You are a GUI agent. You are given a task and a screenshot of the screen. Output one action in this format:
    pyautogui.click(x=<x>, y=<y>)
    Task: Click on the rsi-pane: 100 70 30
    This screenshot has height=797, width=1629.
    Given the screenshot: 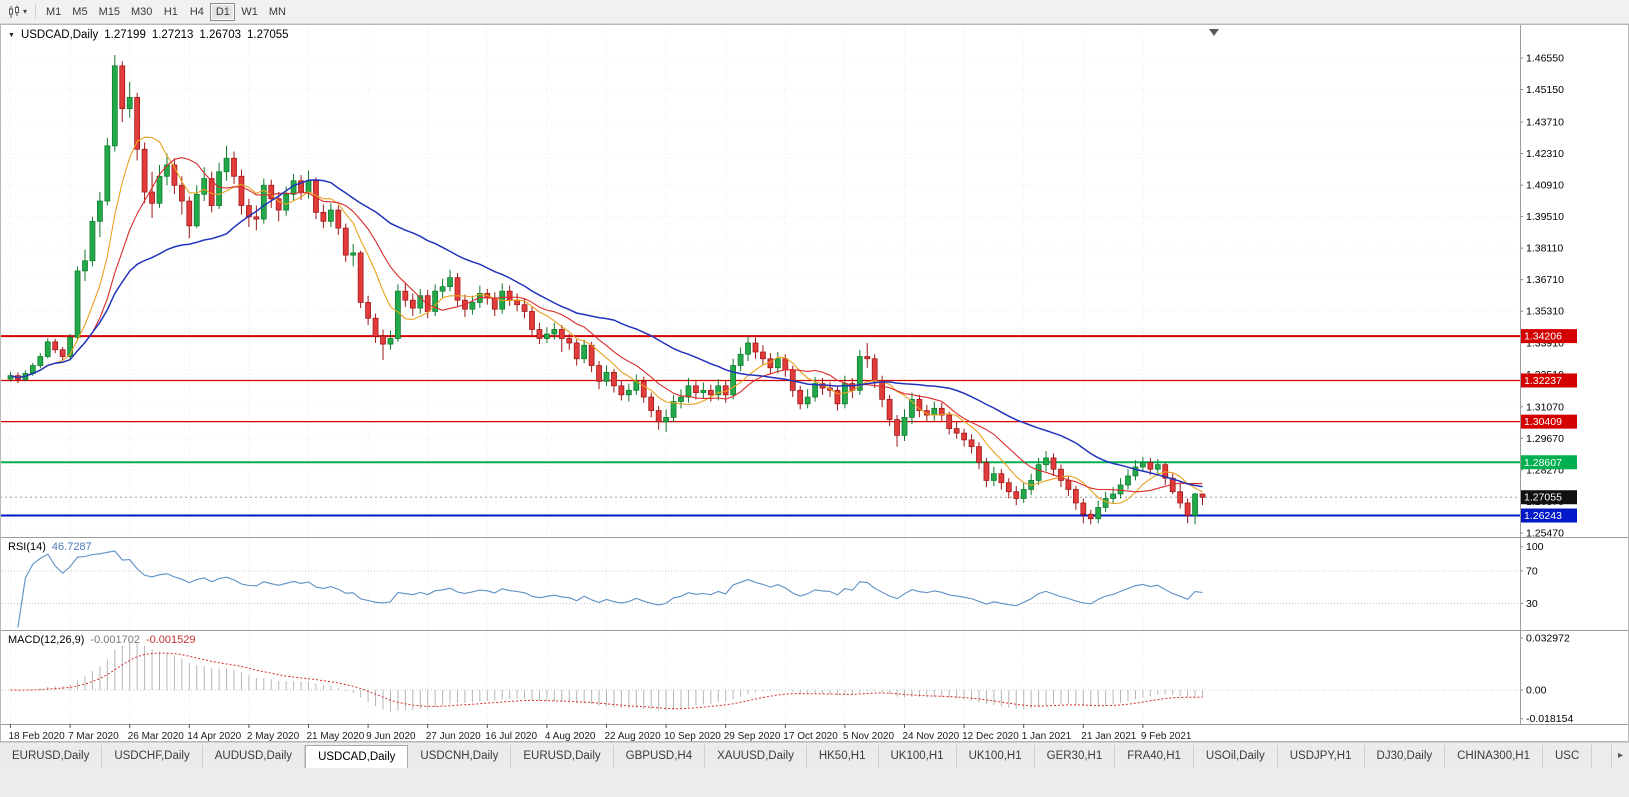 What is the action you would take?
    pyautogui.click(x=773, y=584)
    